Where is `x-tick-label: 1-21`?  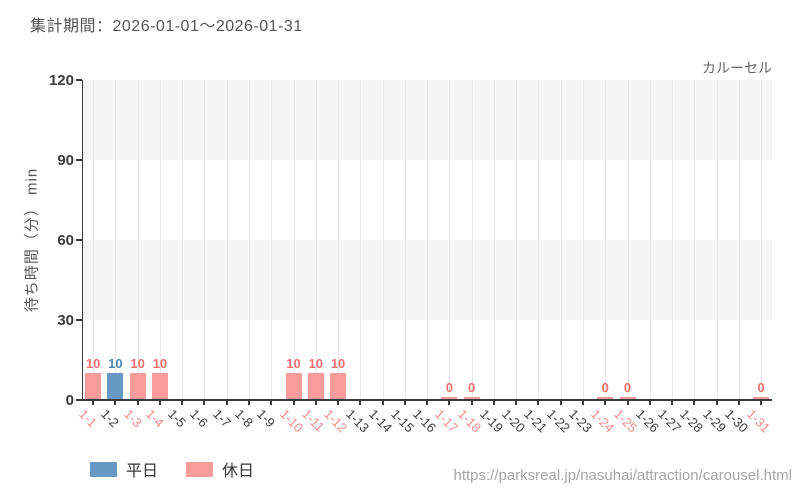
x-tick-label: 1-21 is located at coordinates (536, 421).